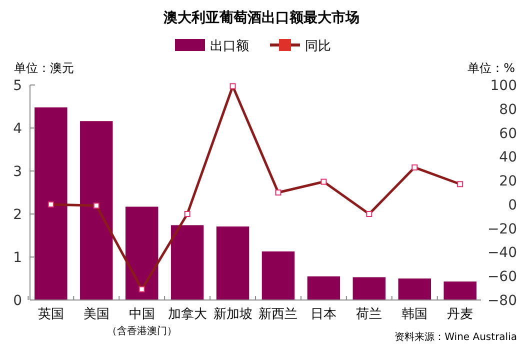 This screenshot has height=346, width=523. I want to click on y2-tick-label: 60, so click(508, 134).